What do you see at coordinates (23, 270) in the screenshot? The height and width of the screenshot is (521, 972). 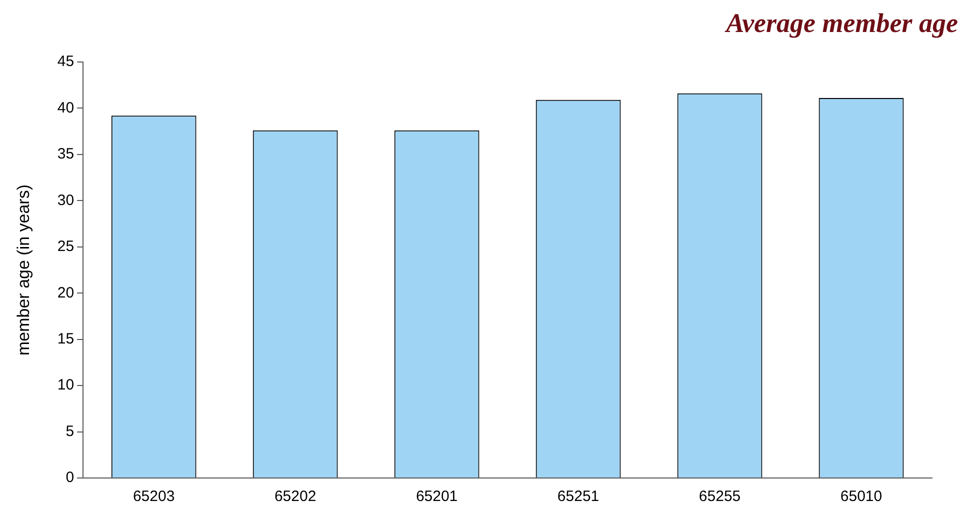 I see `y-axis-title: member age (in years)` at bounding box center [23, 270].